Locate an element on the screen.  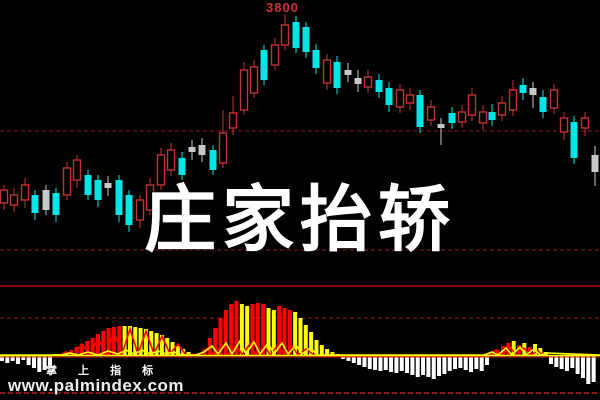
zigzag-yellow-line is located at coordinates (300, 348).